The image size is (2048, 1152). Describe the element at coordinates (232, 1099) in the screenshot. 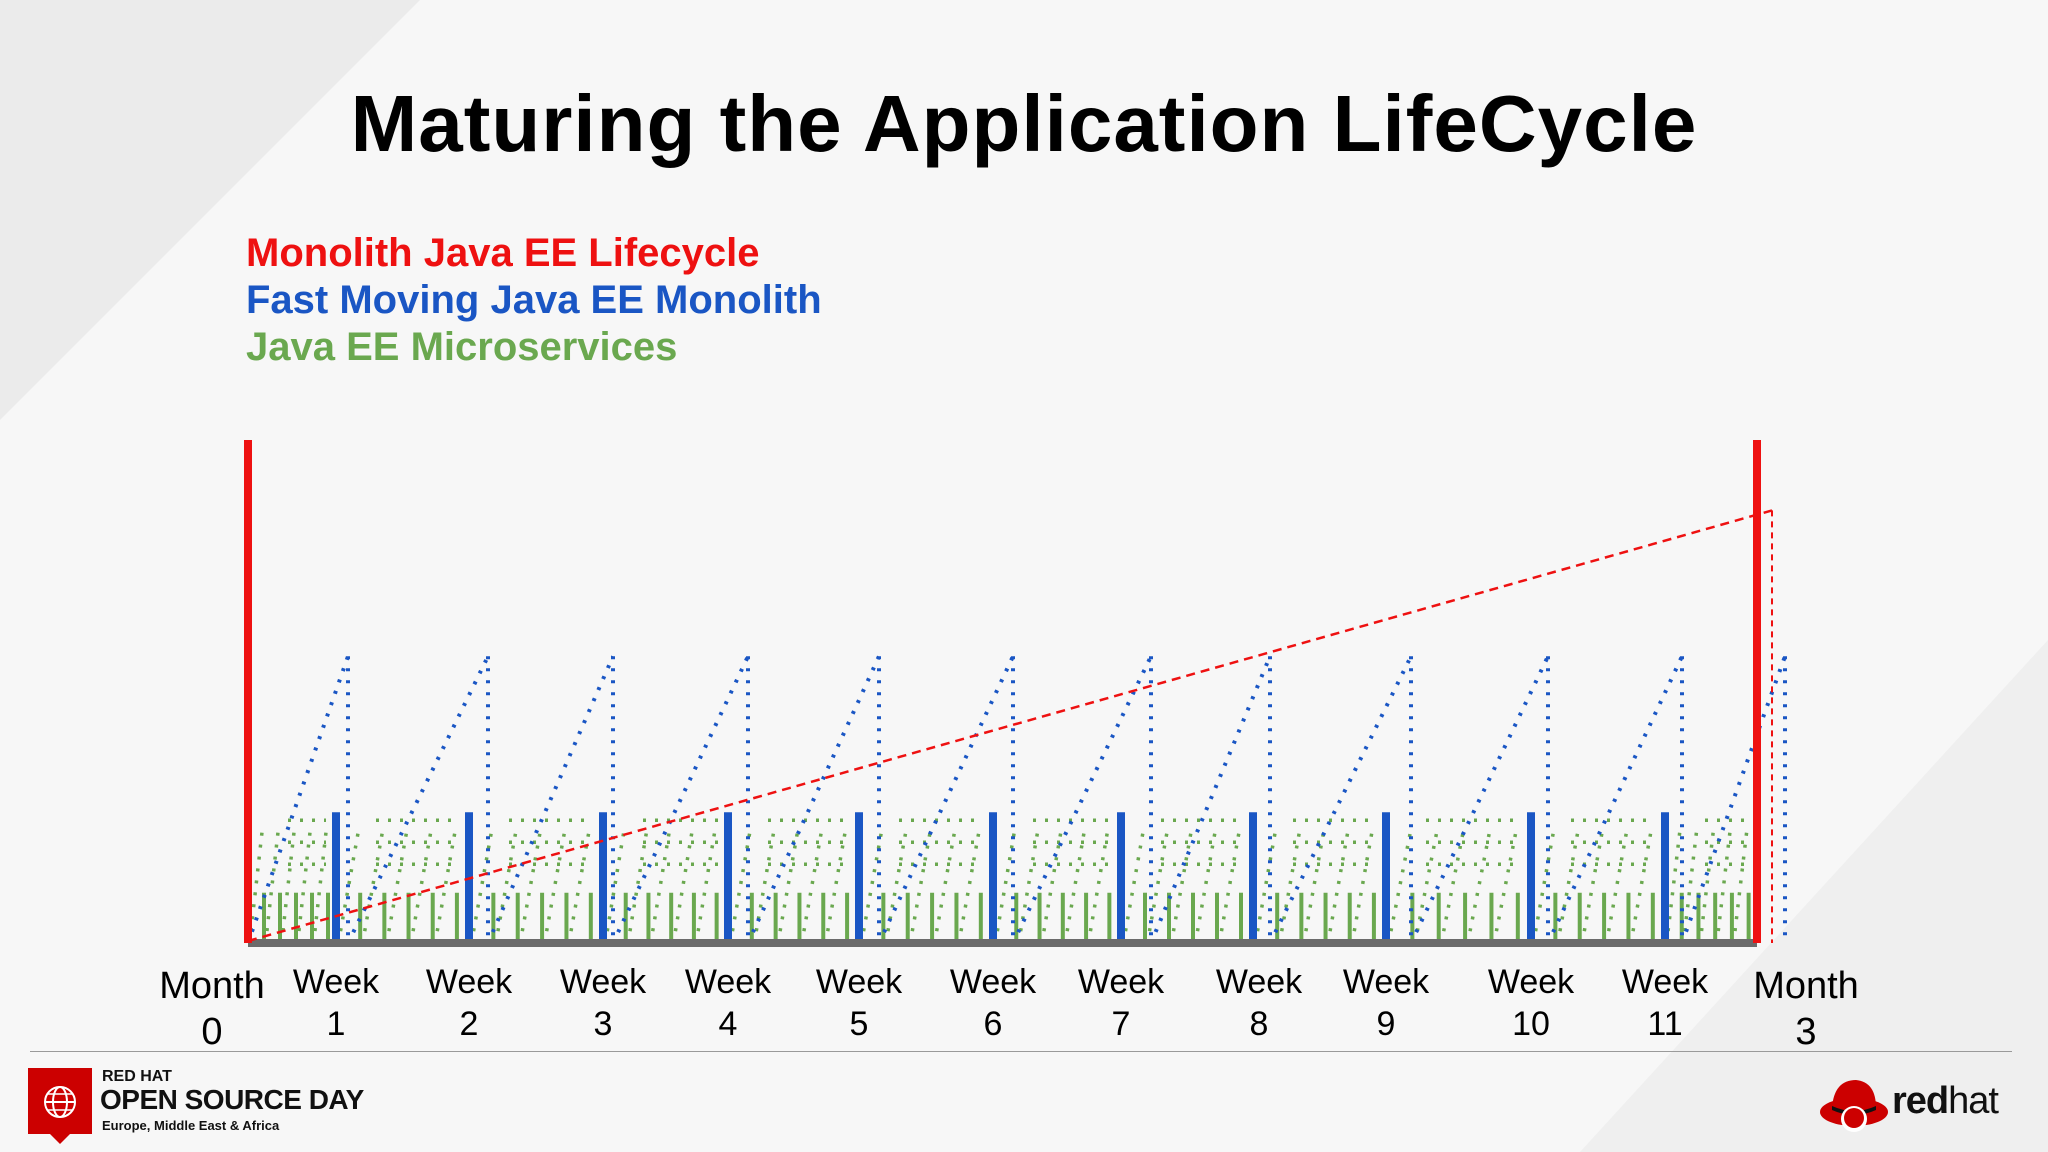

I see `event-line2: OPEN SOURCE DAY` at that location.